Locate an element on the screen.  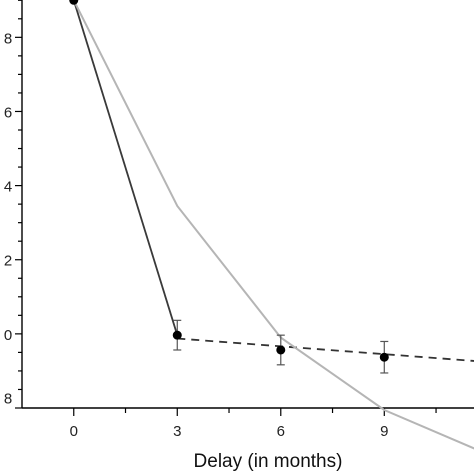
series-line-dashed is located at coordinates (325, 349).